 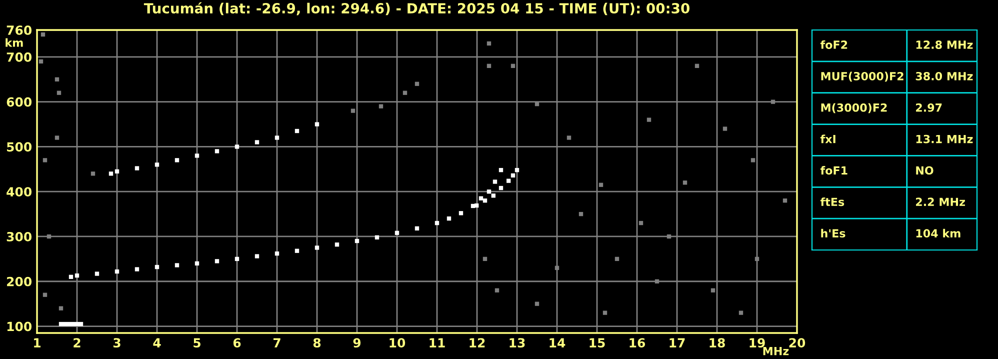 I want to click on chart-title: Tucumán (lat: -26.9, lon: 294.6) - DATE: 2025 04 15 - TIME (UT): 00:30, so click(x=417, y=9).